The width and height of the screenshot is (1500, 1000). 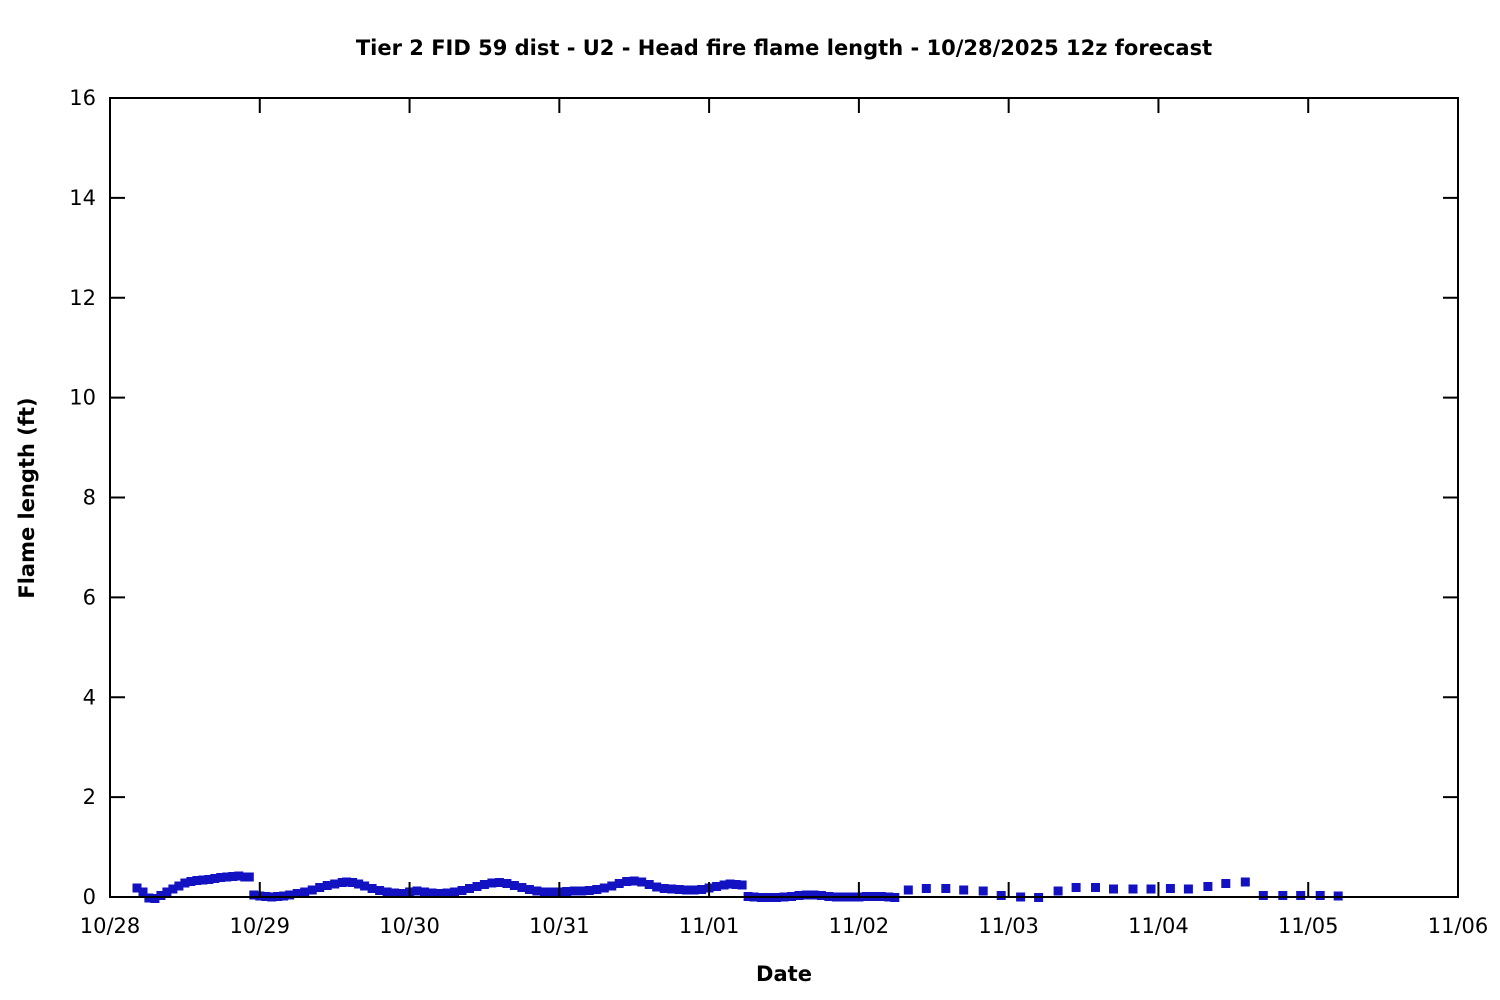 I want to click on y-tick-label: 10, so click(x=82, y=398).